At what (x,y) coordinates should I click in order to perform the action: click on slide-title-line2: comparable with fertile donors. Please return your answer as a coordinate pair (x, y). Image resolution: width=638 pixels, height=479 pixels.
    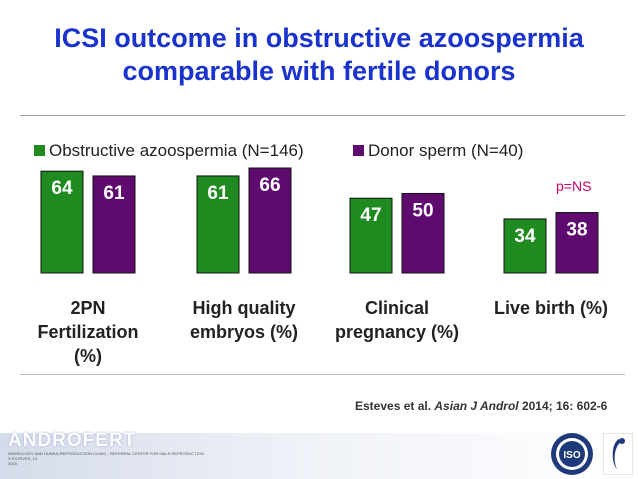
    Looking at the image, I should click on (319, 71).